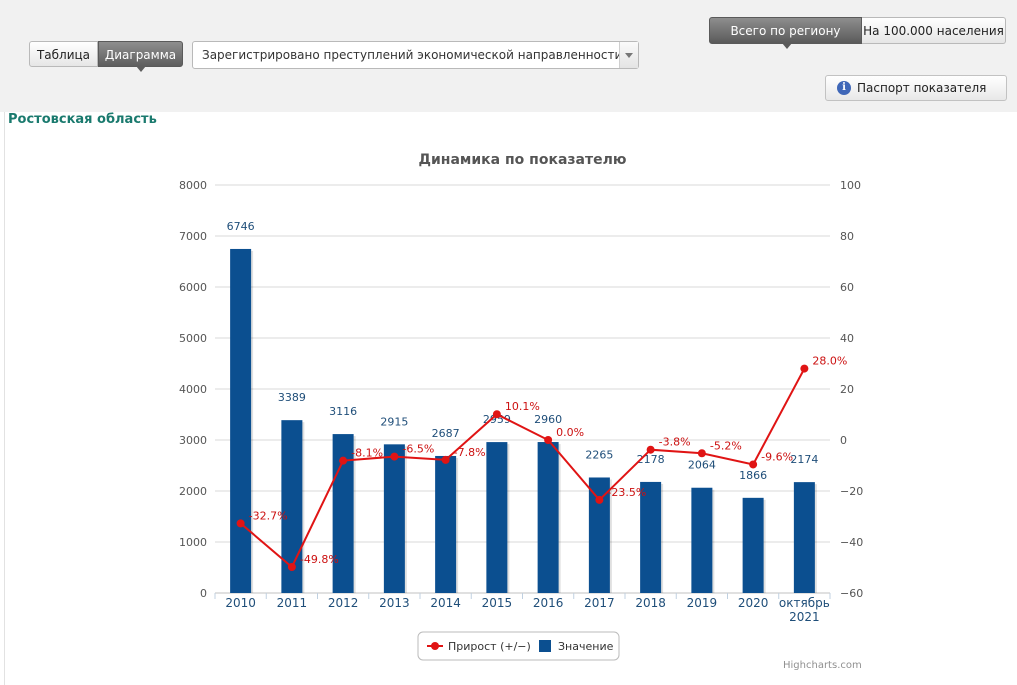  I want to click on bar-data-label: 2265, so click(599, 454).